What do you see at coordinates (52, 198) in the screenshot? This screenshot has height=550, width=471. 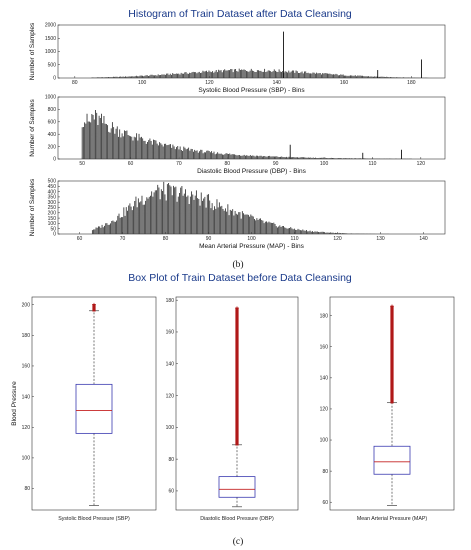 I see `y-tick-label: 350` at bounding box center [52, 198].